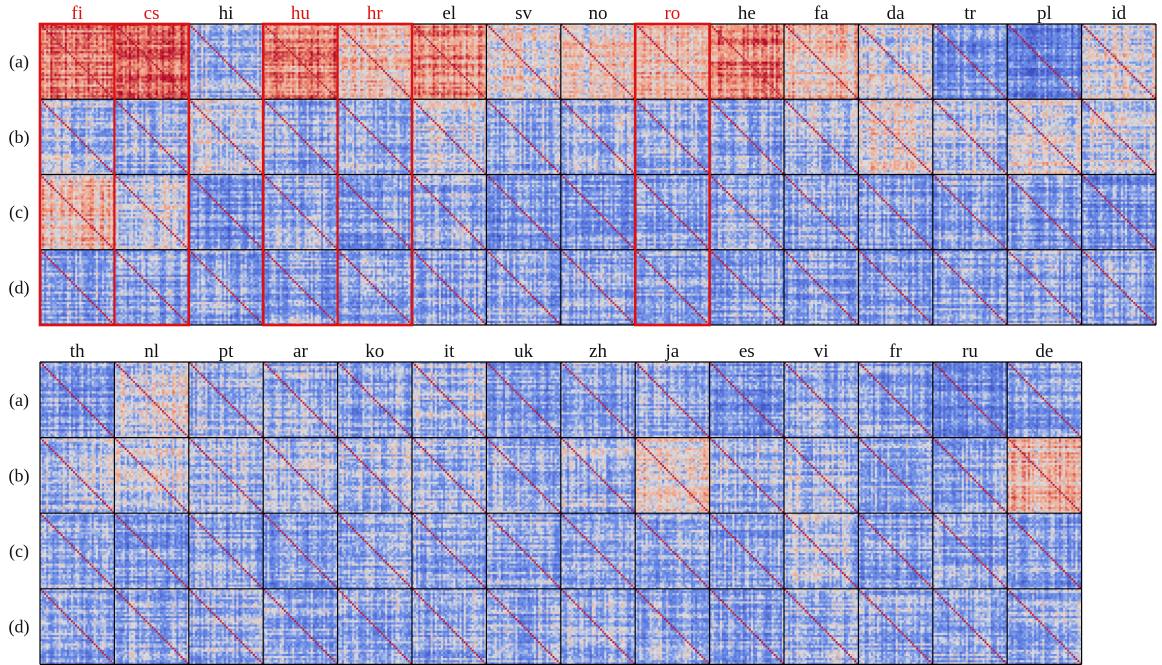 The image size is (1162, 665). Describe the element at coordinates (19, 627) in the screenshot. I see `row-label: (d)` at that location.